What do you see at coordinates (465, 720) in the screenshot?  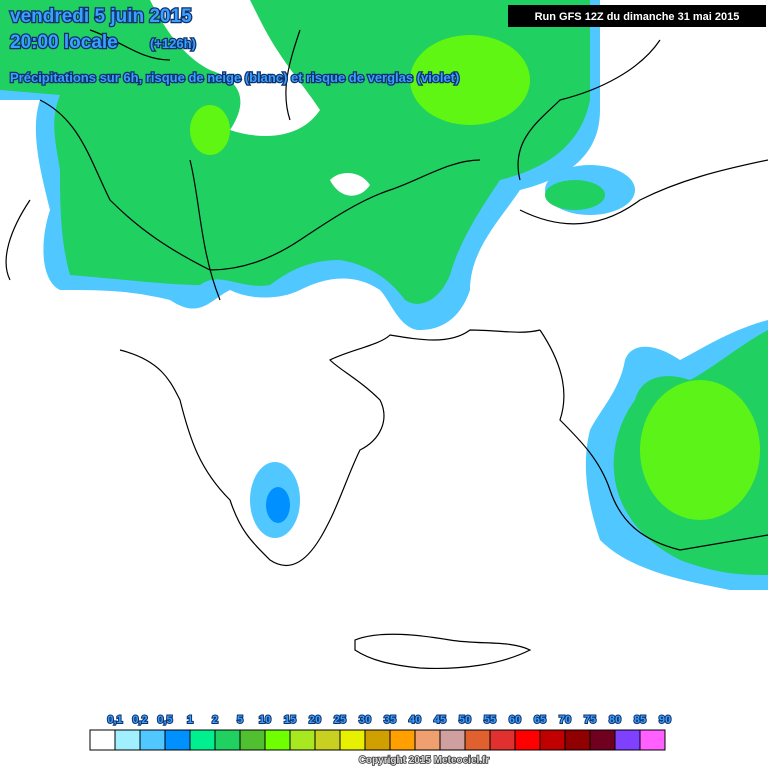 I see `legend-label: 50` at bounding box center [465, 720].